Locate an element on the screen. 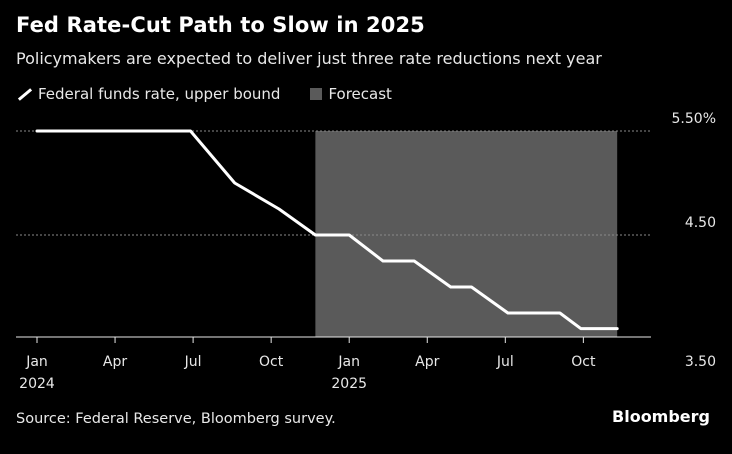  forecast-legend-icon is located at coordinates (316, 94).